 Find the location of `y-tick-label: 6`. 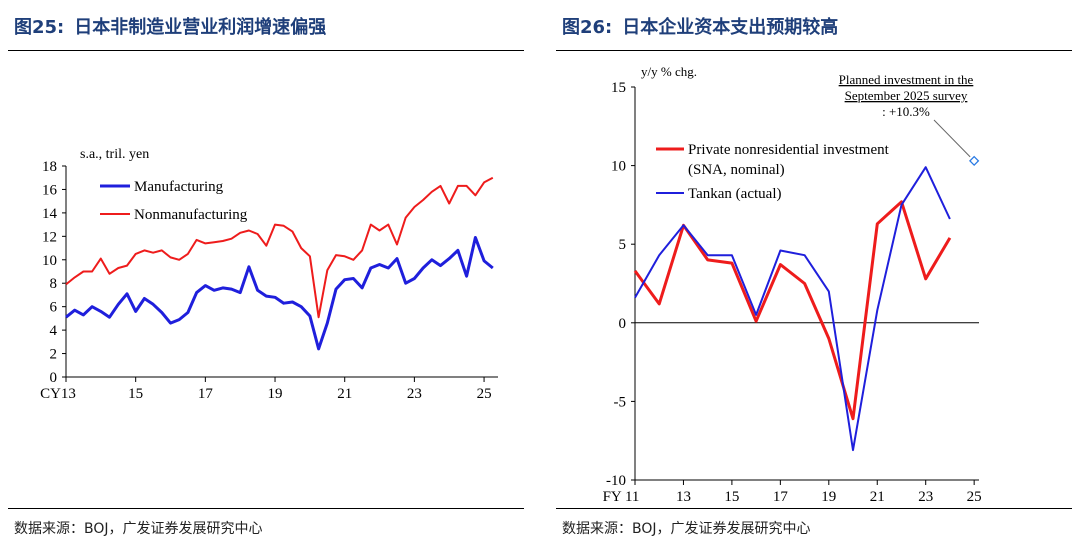

y-tick-label: 6 is located at coordinates (54, 308).